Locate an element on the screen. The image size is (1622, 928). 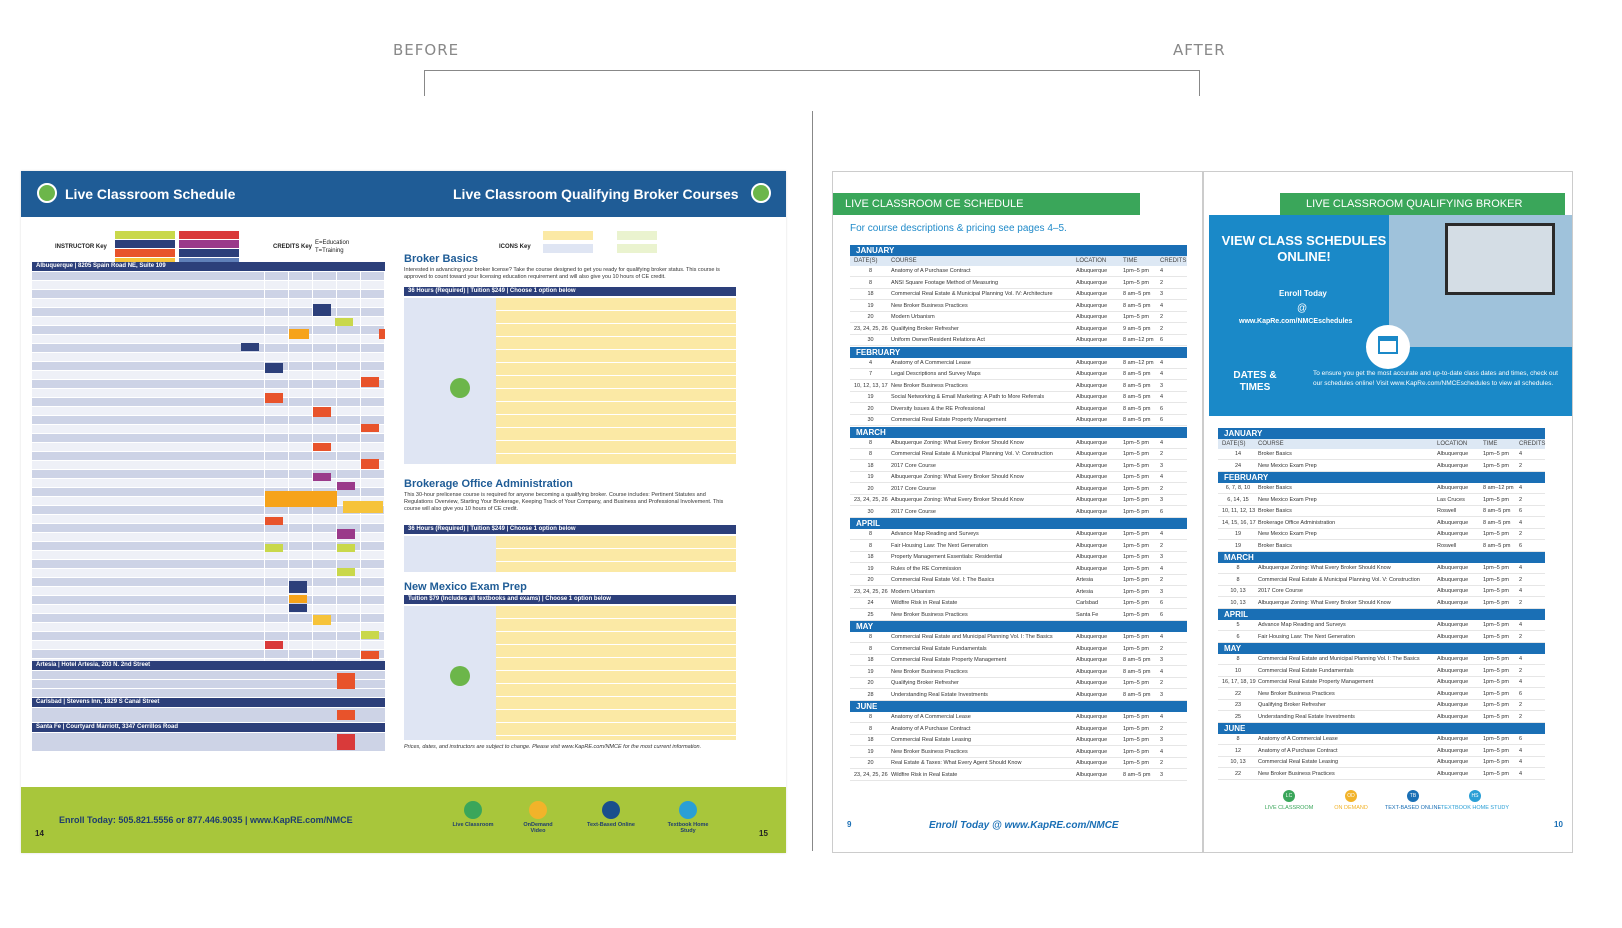
row-location: Las Cruces is located at coordinates (1451, 499).